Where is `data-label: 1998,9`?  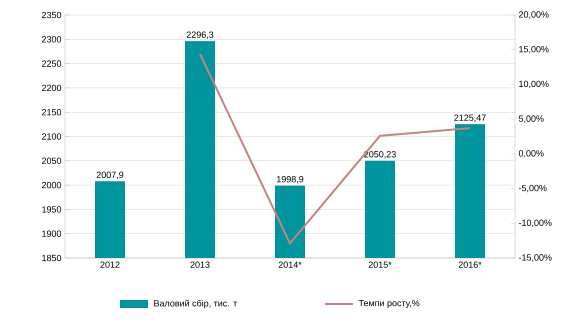 data-label: 1998,9 is located at coordinates (290, 180).